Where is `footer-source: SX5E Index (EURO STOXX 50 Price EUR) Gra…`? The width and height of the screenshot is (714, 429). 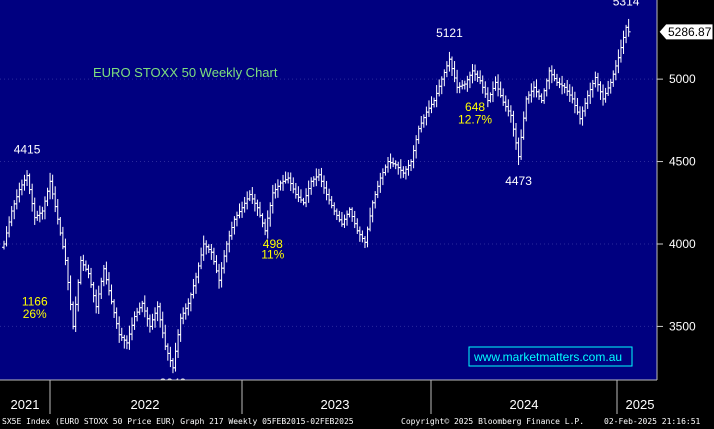
footer-source: SX5E Index (EURO STOXX 50 Price EUR) Gra… is located at coordinates (178, 421).